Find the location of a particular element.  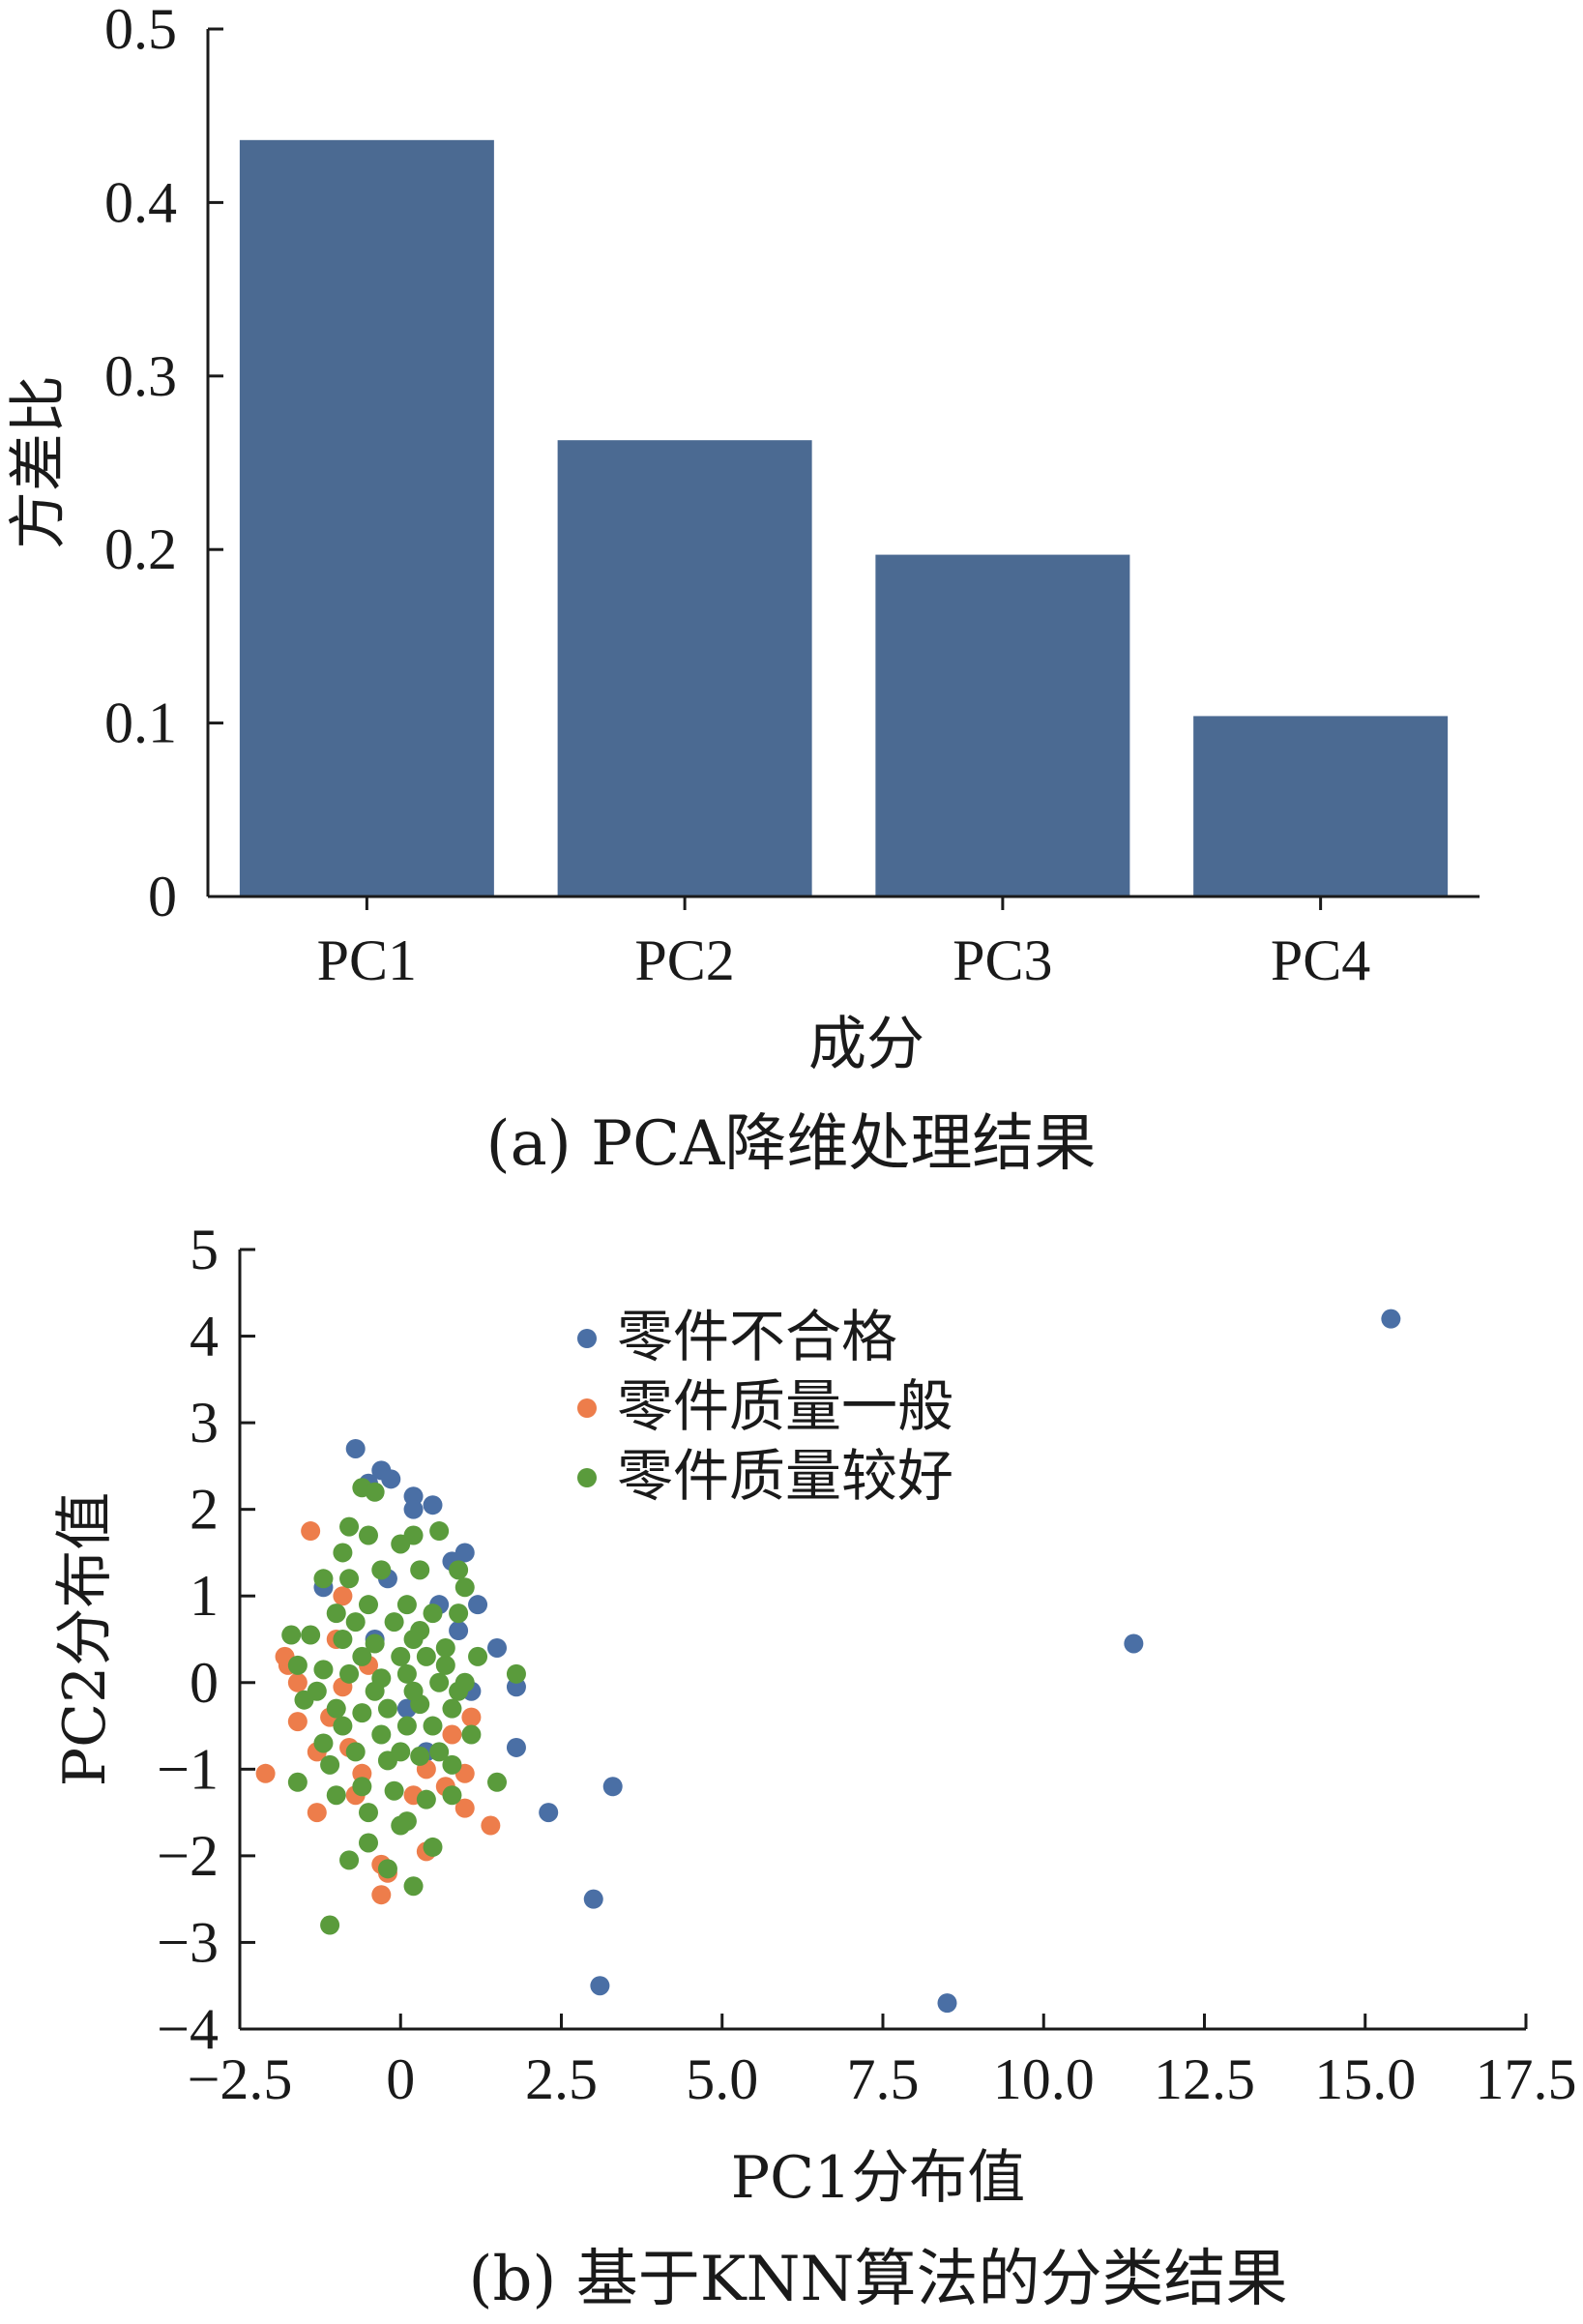

y-tick-label-b: −3 is located at coordinates (188, 1942).